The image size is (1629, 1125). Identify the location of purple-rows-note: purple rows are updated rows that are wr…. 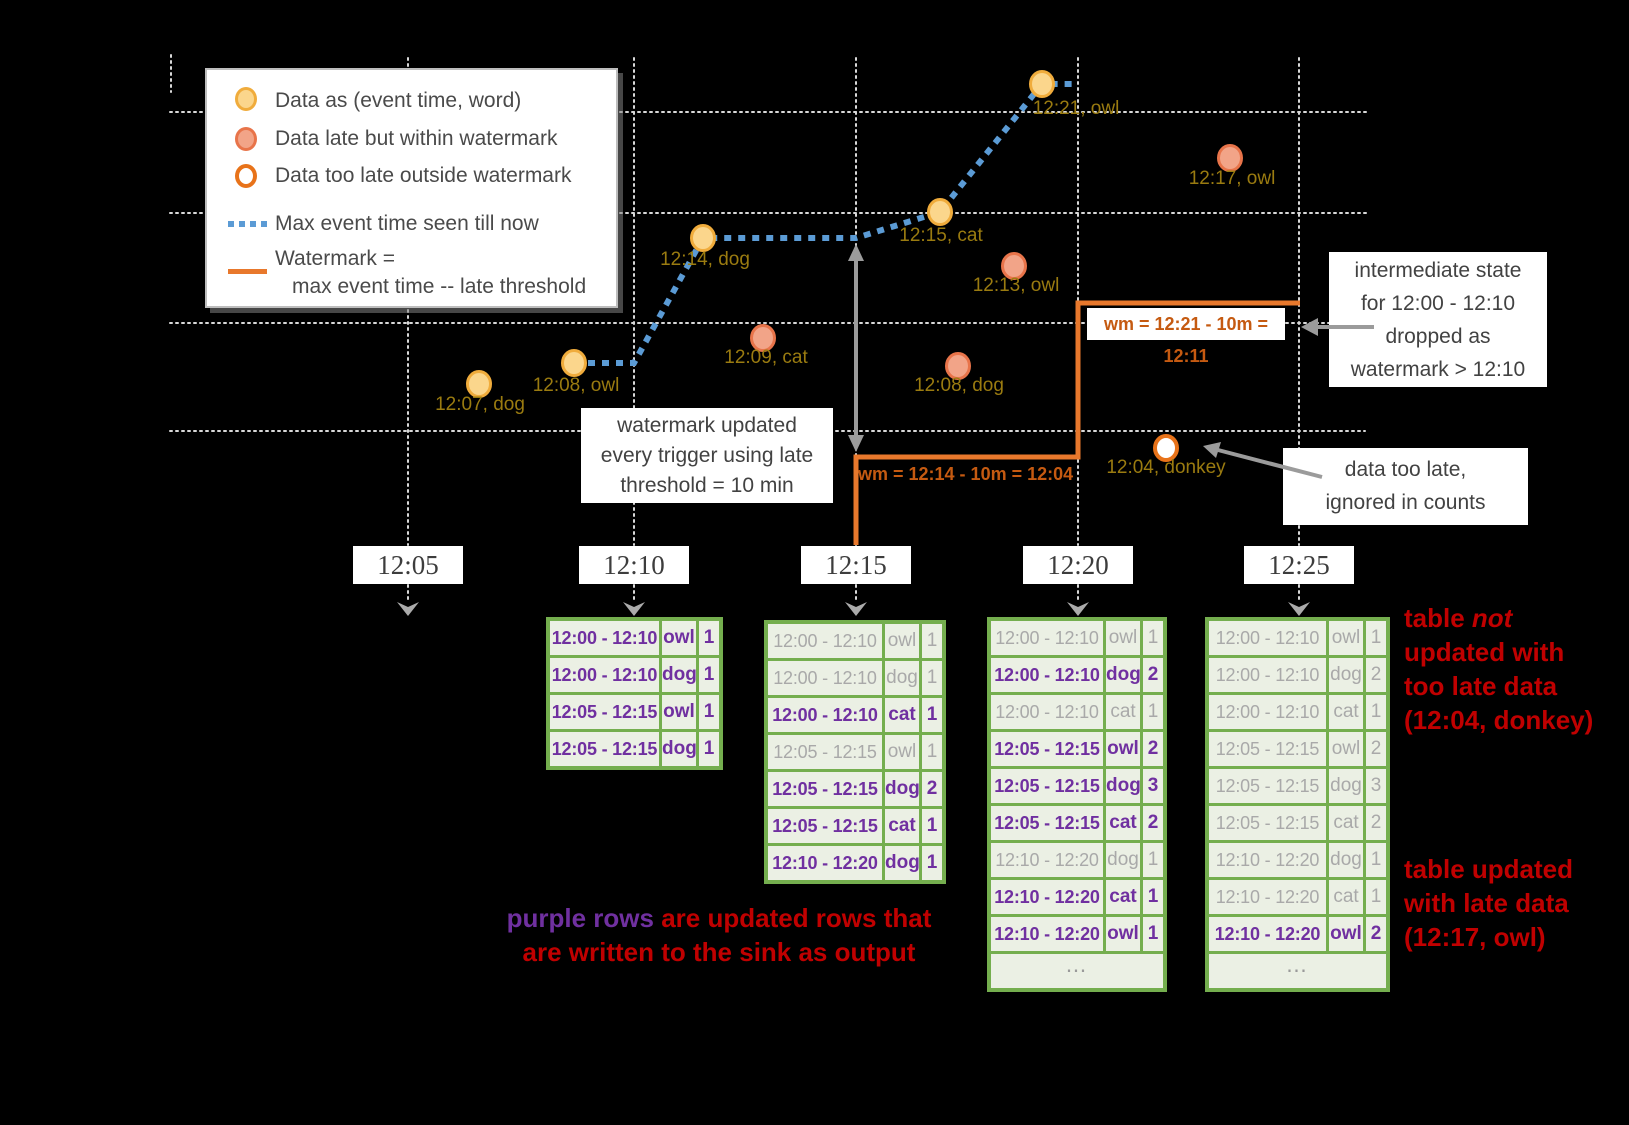
(719, 935).